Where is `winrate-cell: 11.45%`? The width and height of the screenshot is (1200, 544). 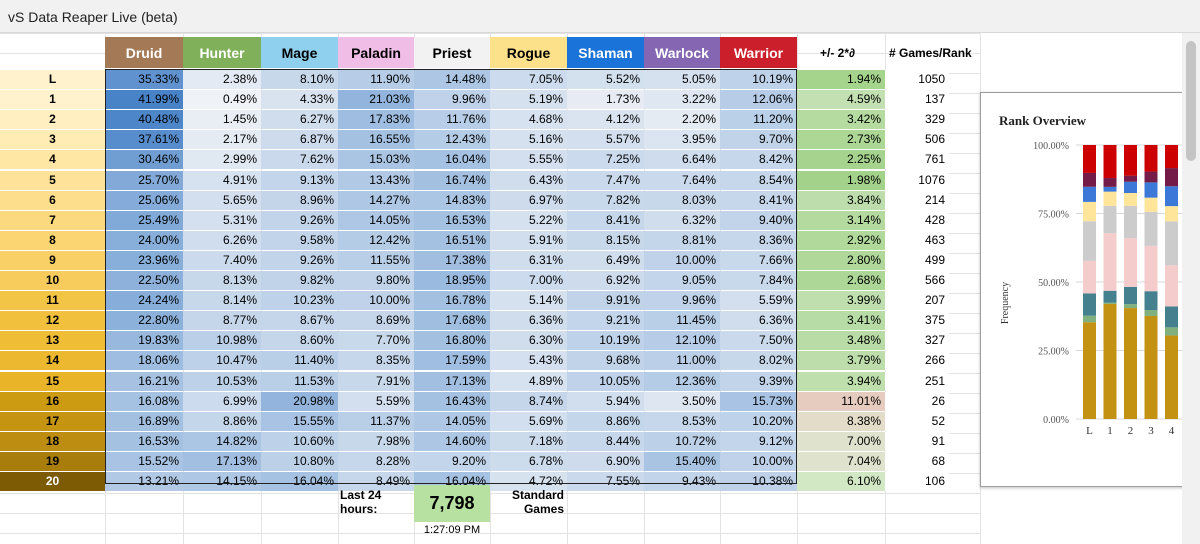
winrate-cell: 11.45% is located at coordinates (682, 321).